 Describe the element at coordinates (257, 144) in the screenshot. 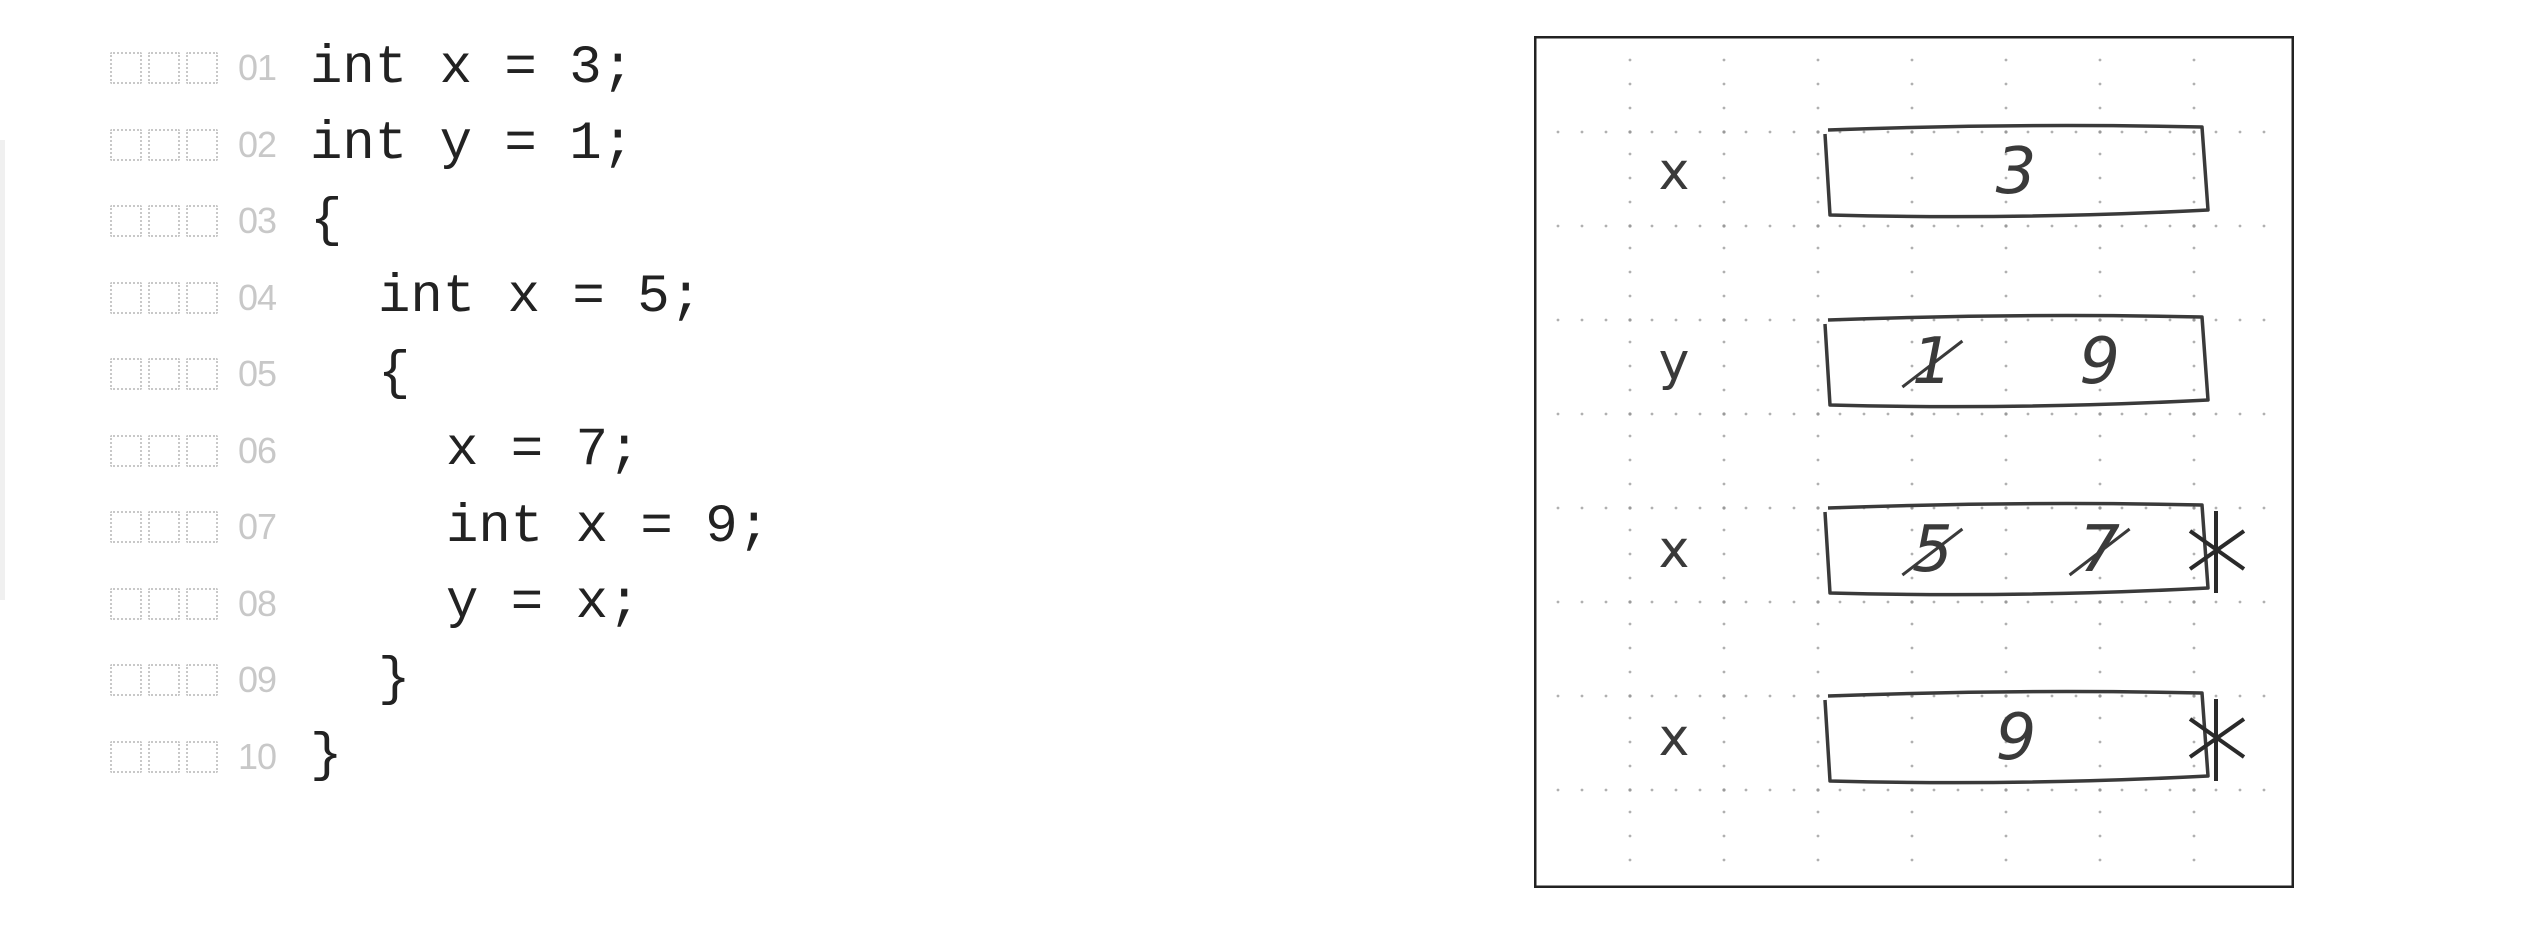

I see `line-number: 02` at that location.